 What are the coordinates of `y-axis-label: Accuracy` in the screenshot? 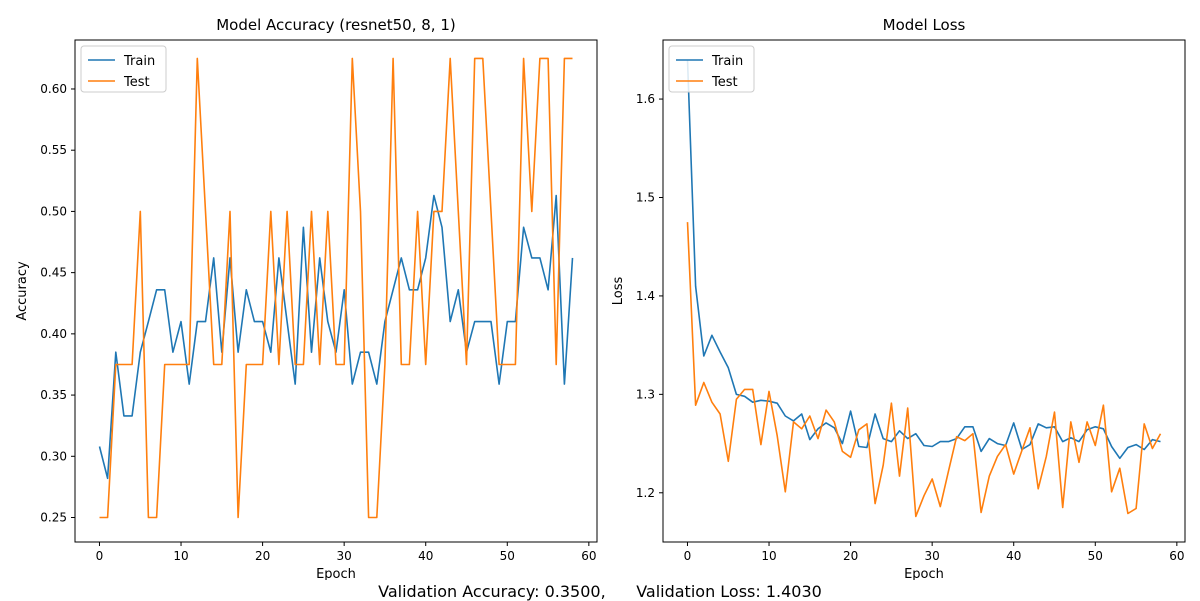 It's located at (22, 291).